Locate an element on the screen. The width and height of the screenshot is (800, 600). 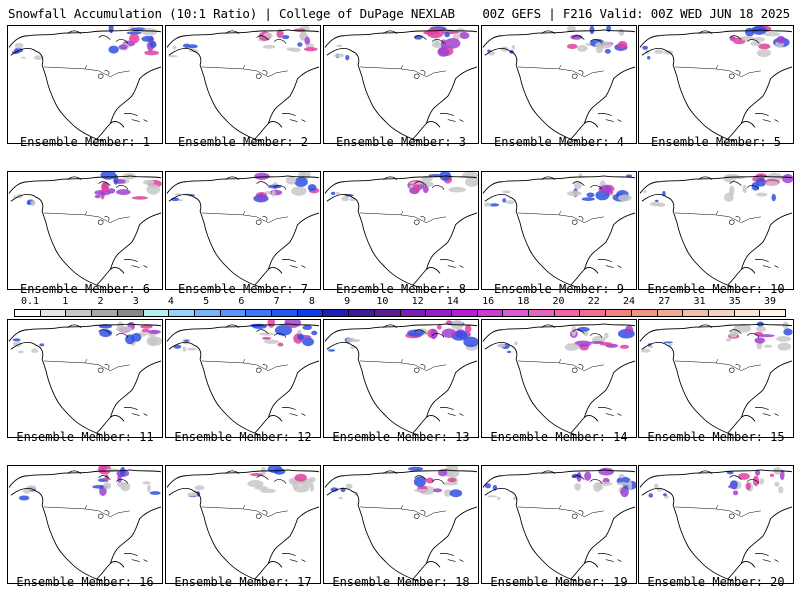
legend-label: 12 is located at coordinates (417, 301).